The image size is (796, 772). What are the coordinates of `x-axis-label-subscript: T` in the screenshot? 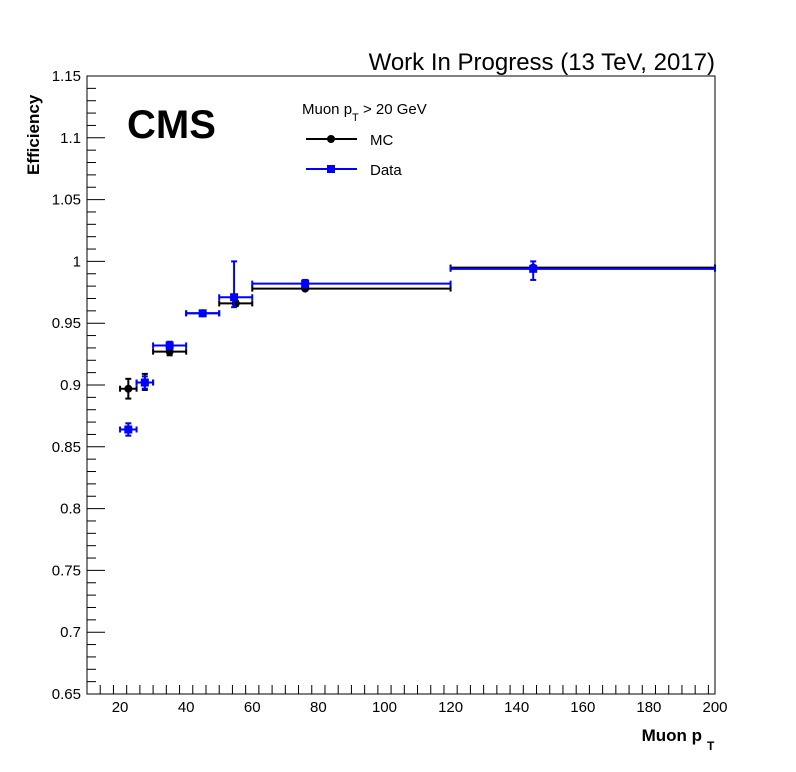 It's located at (711, 746).